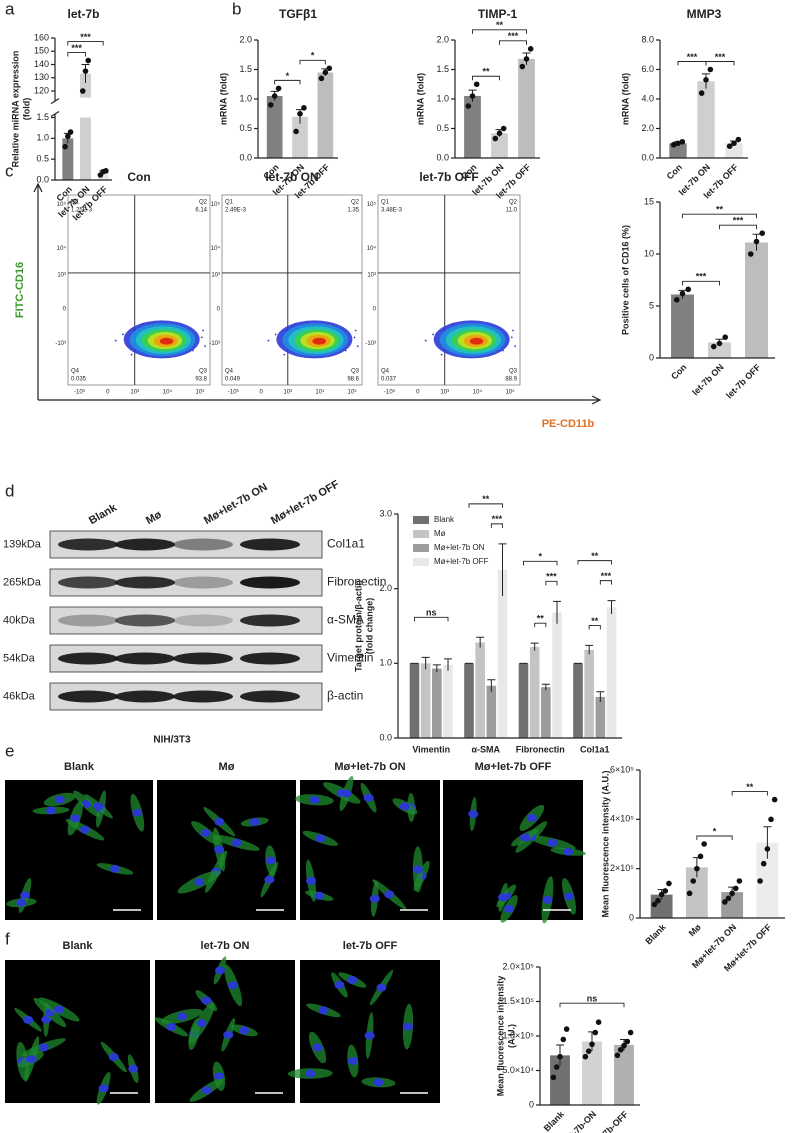  I want to click on quadrant-lines, so click(449, 290).